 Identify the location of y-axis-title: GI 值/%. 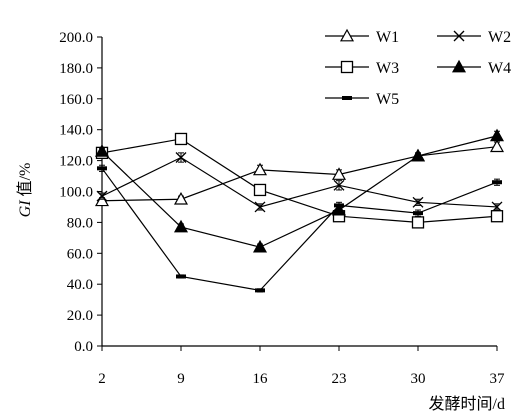
(25, 190).